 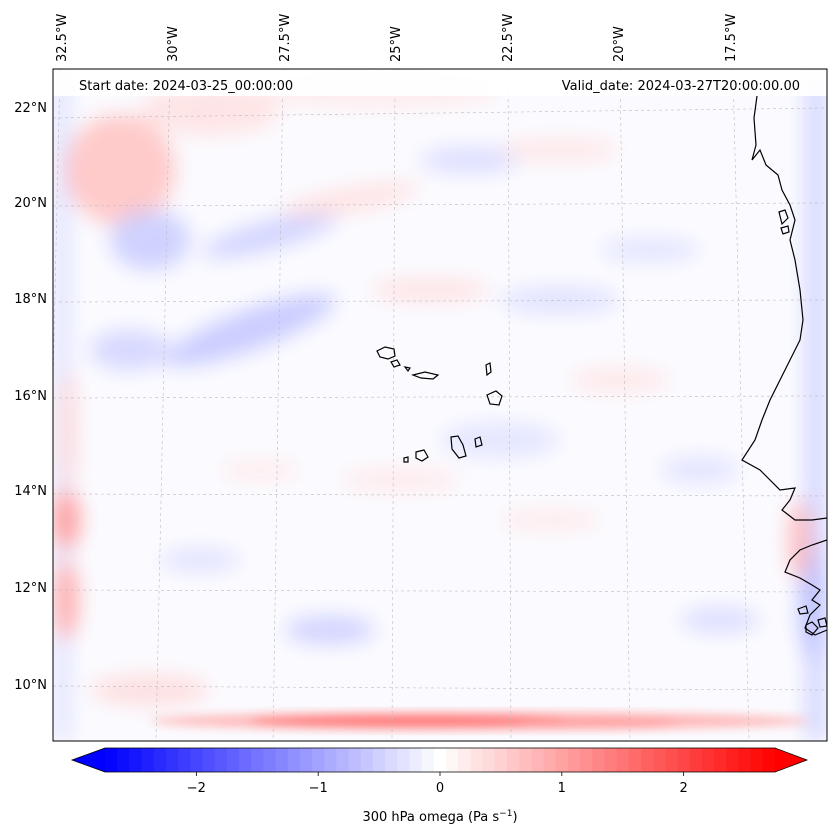 What do you see at coordinates (494, 398) in the screenshot?
I see `island-boa-vista` at bounding box center [494, 398].